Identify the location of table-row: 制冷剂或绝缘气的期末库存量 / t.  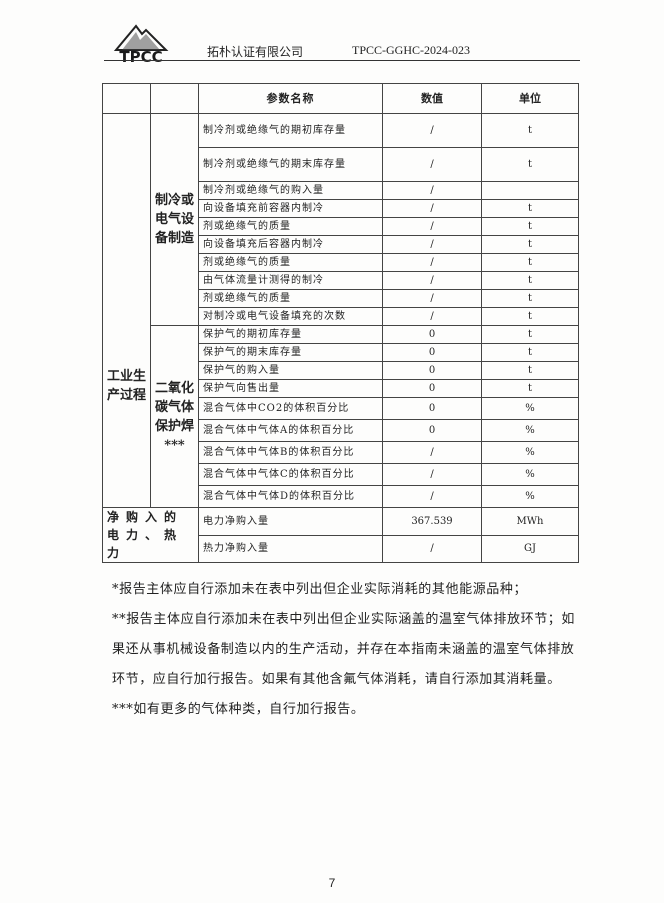
(341, 164).